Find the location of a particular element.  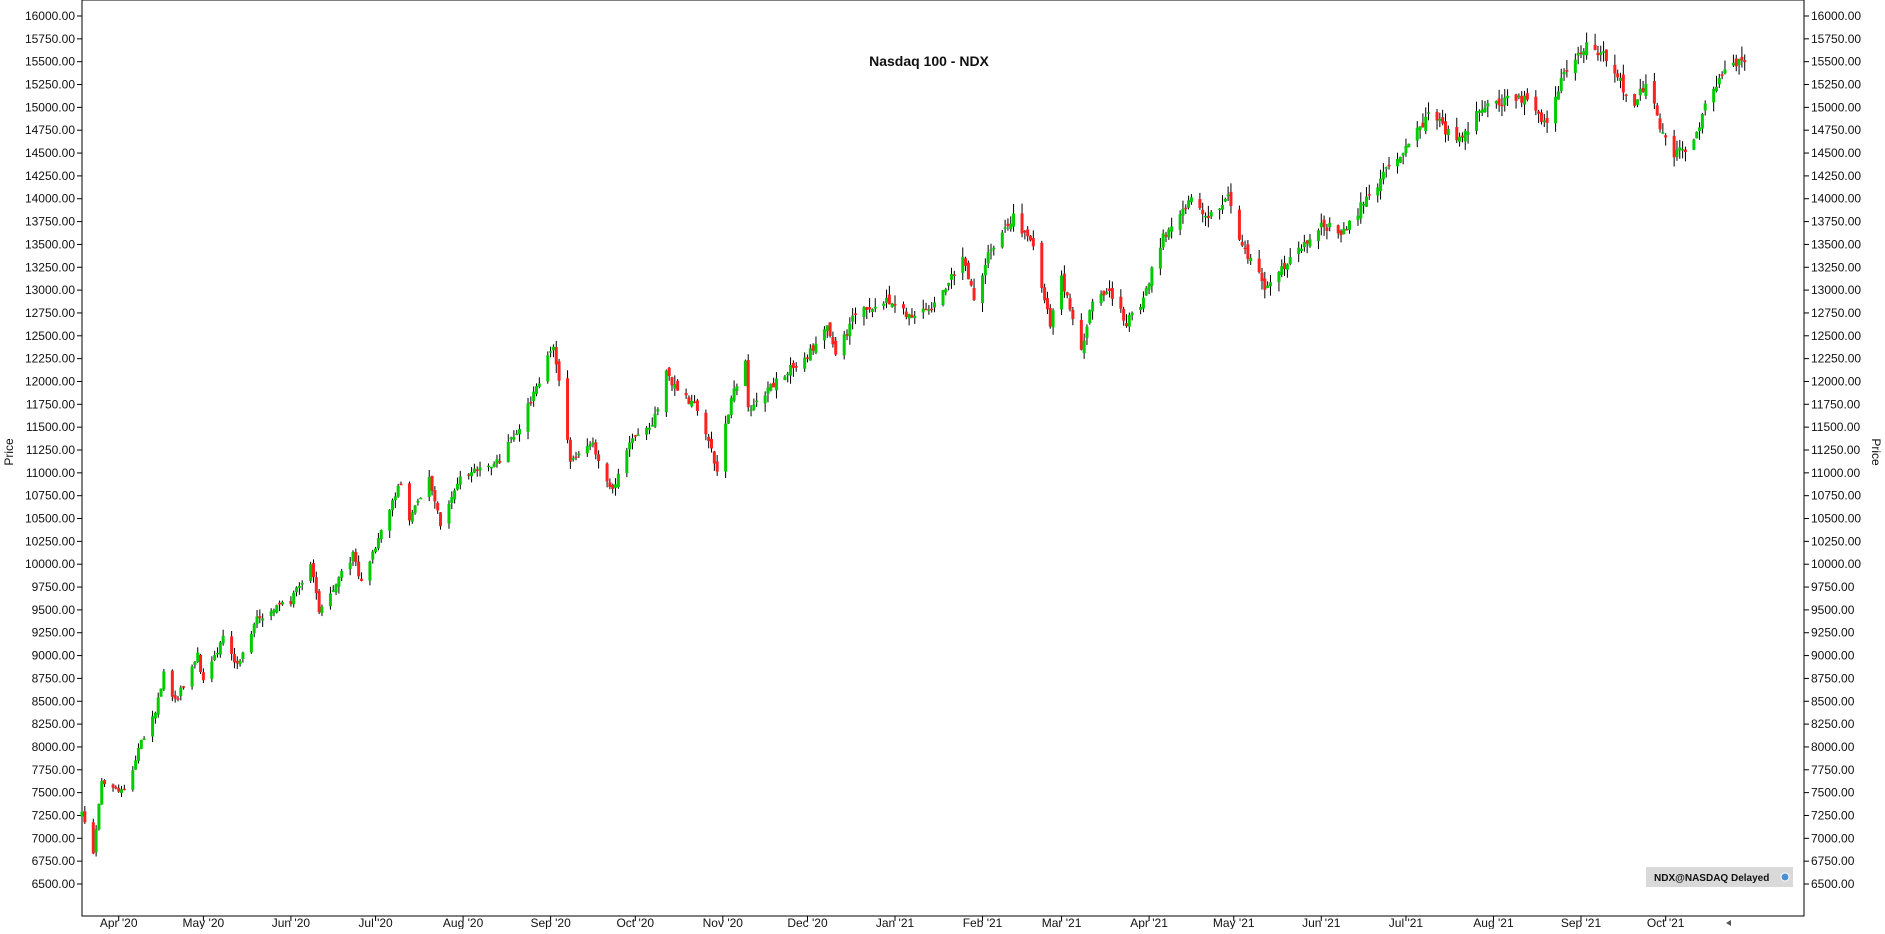

y-tick-label-right: 9500.00 is located at coordinates (1833, 610).